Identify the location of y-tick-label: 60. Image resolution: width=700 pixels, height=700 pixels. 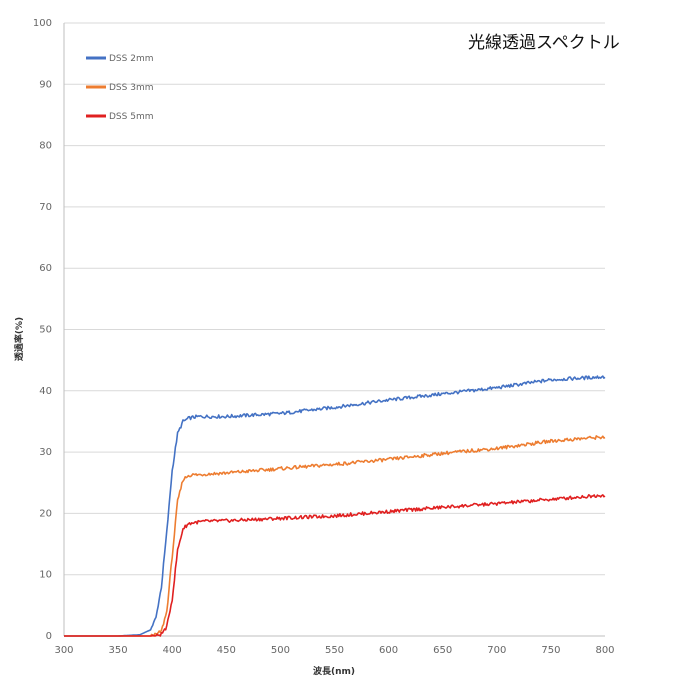
(45, 268).